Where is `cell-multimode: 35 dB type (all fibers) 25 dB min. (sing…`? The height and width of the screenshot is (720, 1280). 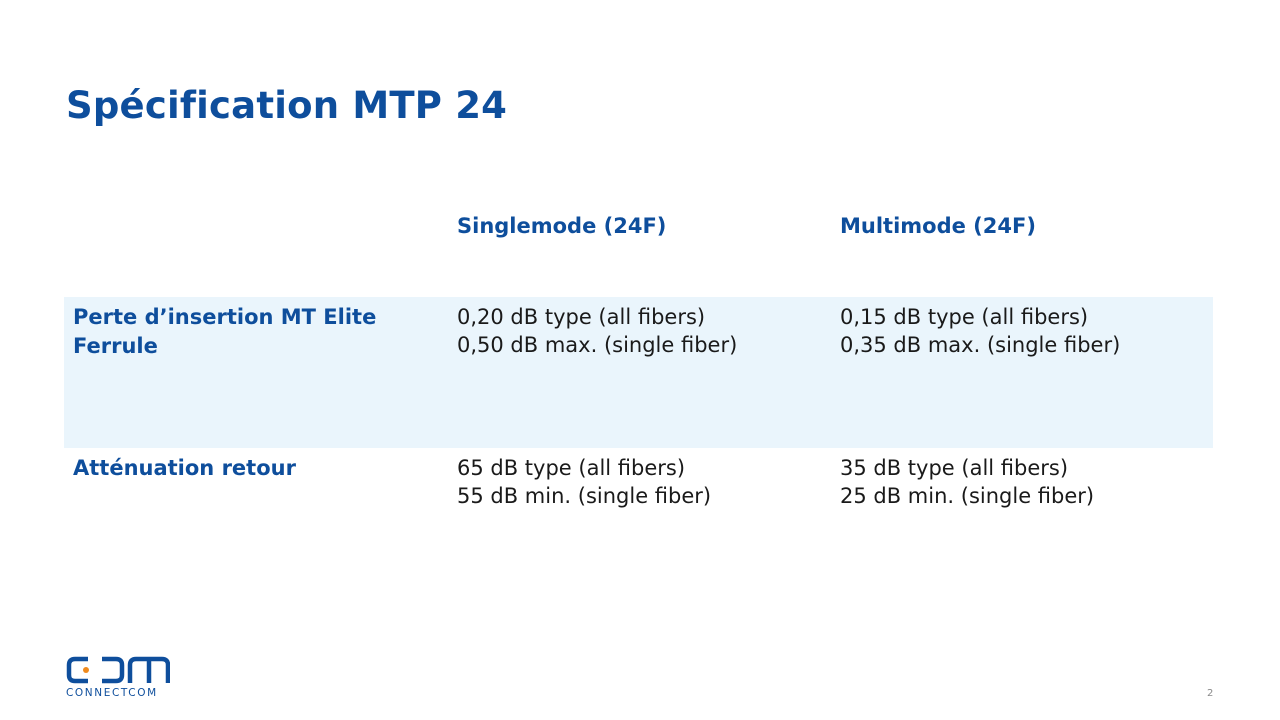
cell-multimode: 35 dB type (all fibers) 25 dB min. (sing… is located at coordinates (967, 482).